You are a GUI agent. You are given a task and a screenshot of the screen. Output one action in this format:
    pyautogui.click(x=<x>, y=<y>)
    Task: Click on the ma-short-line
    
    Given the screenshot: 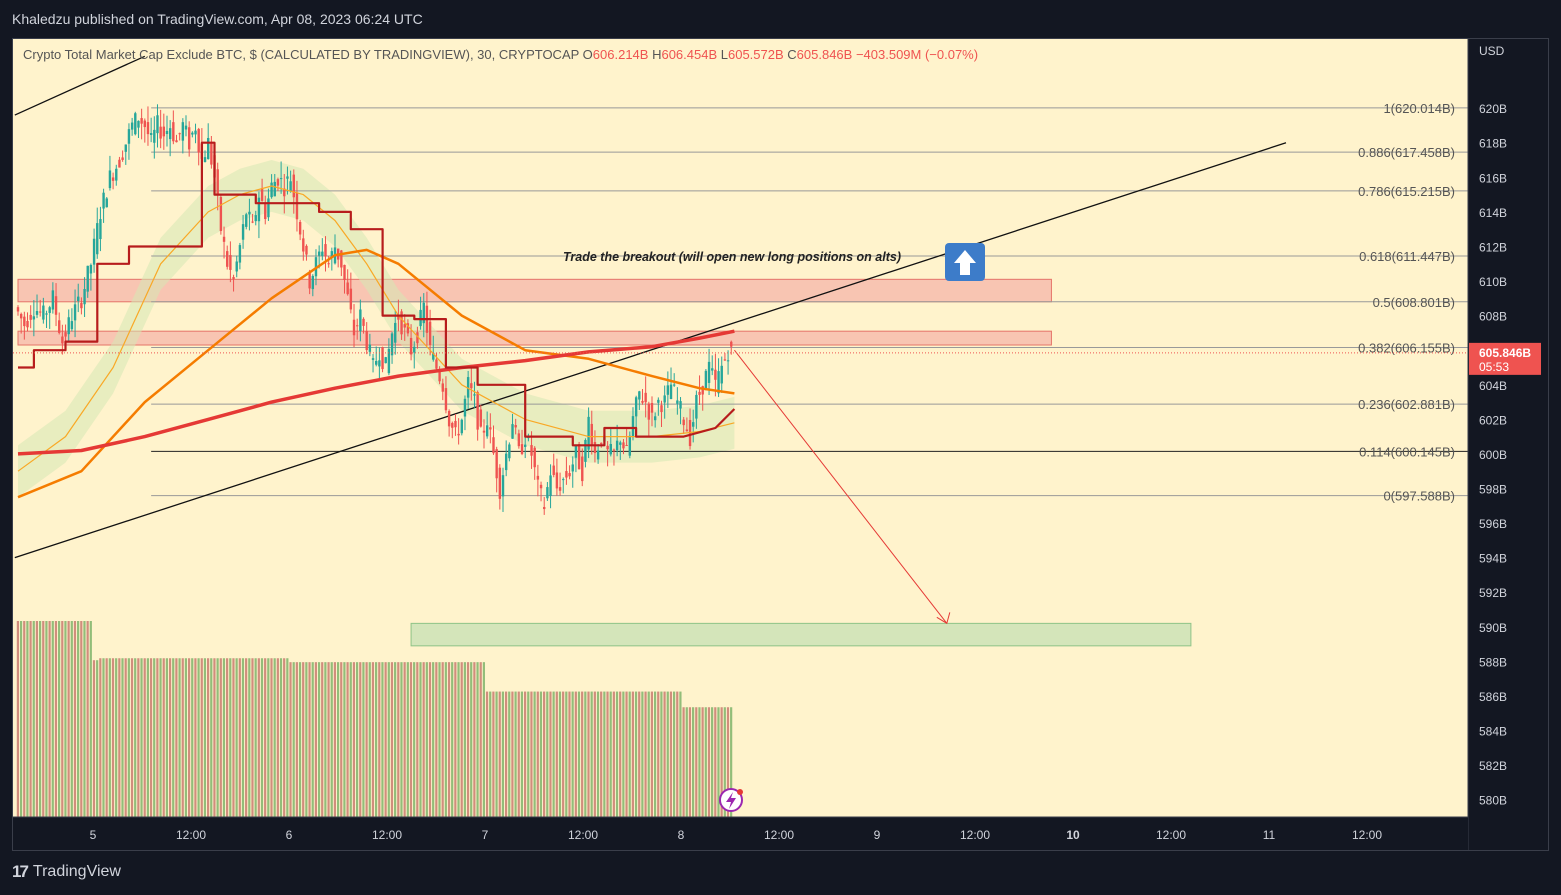 What is the action you would take?
    pyautogui.click(x=376, y=328)
    